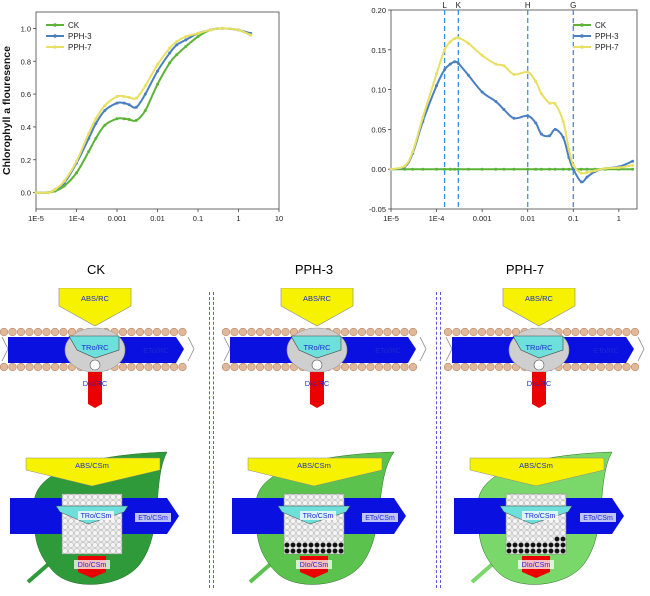 The width and height of the screenshot is (650, 596). I want to click on leaf-model-ck: ABS/CSm TRo/CSm ETo/CSm DIo/CSm, so click(94, 518).